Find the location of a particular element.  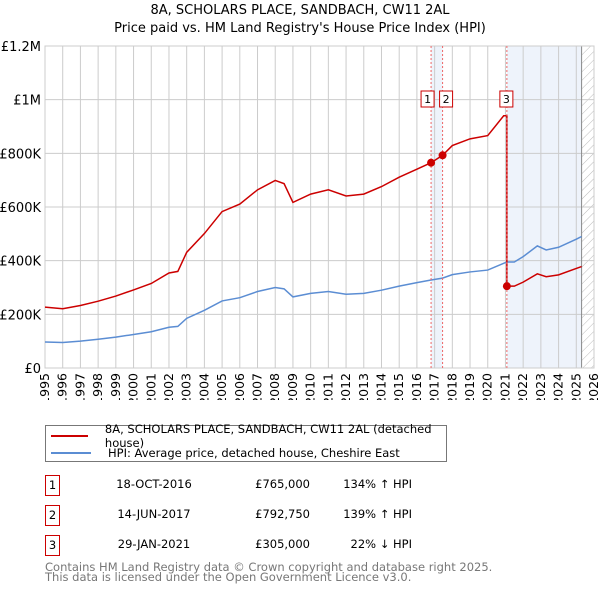

transaction-row: 1 18-OCT-2016 £765,000 134% ↑ HPI is located at coordinates (255, 485).